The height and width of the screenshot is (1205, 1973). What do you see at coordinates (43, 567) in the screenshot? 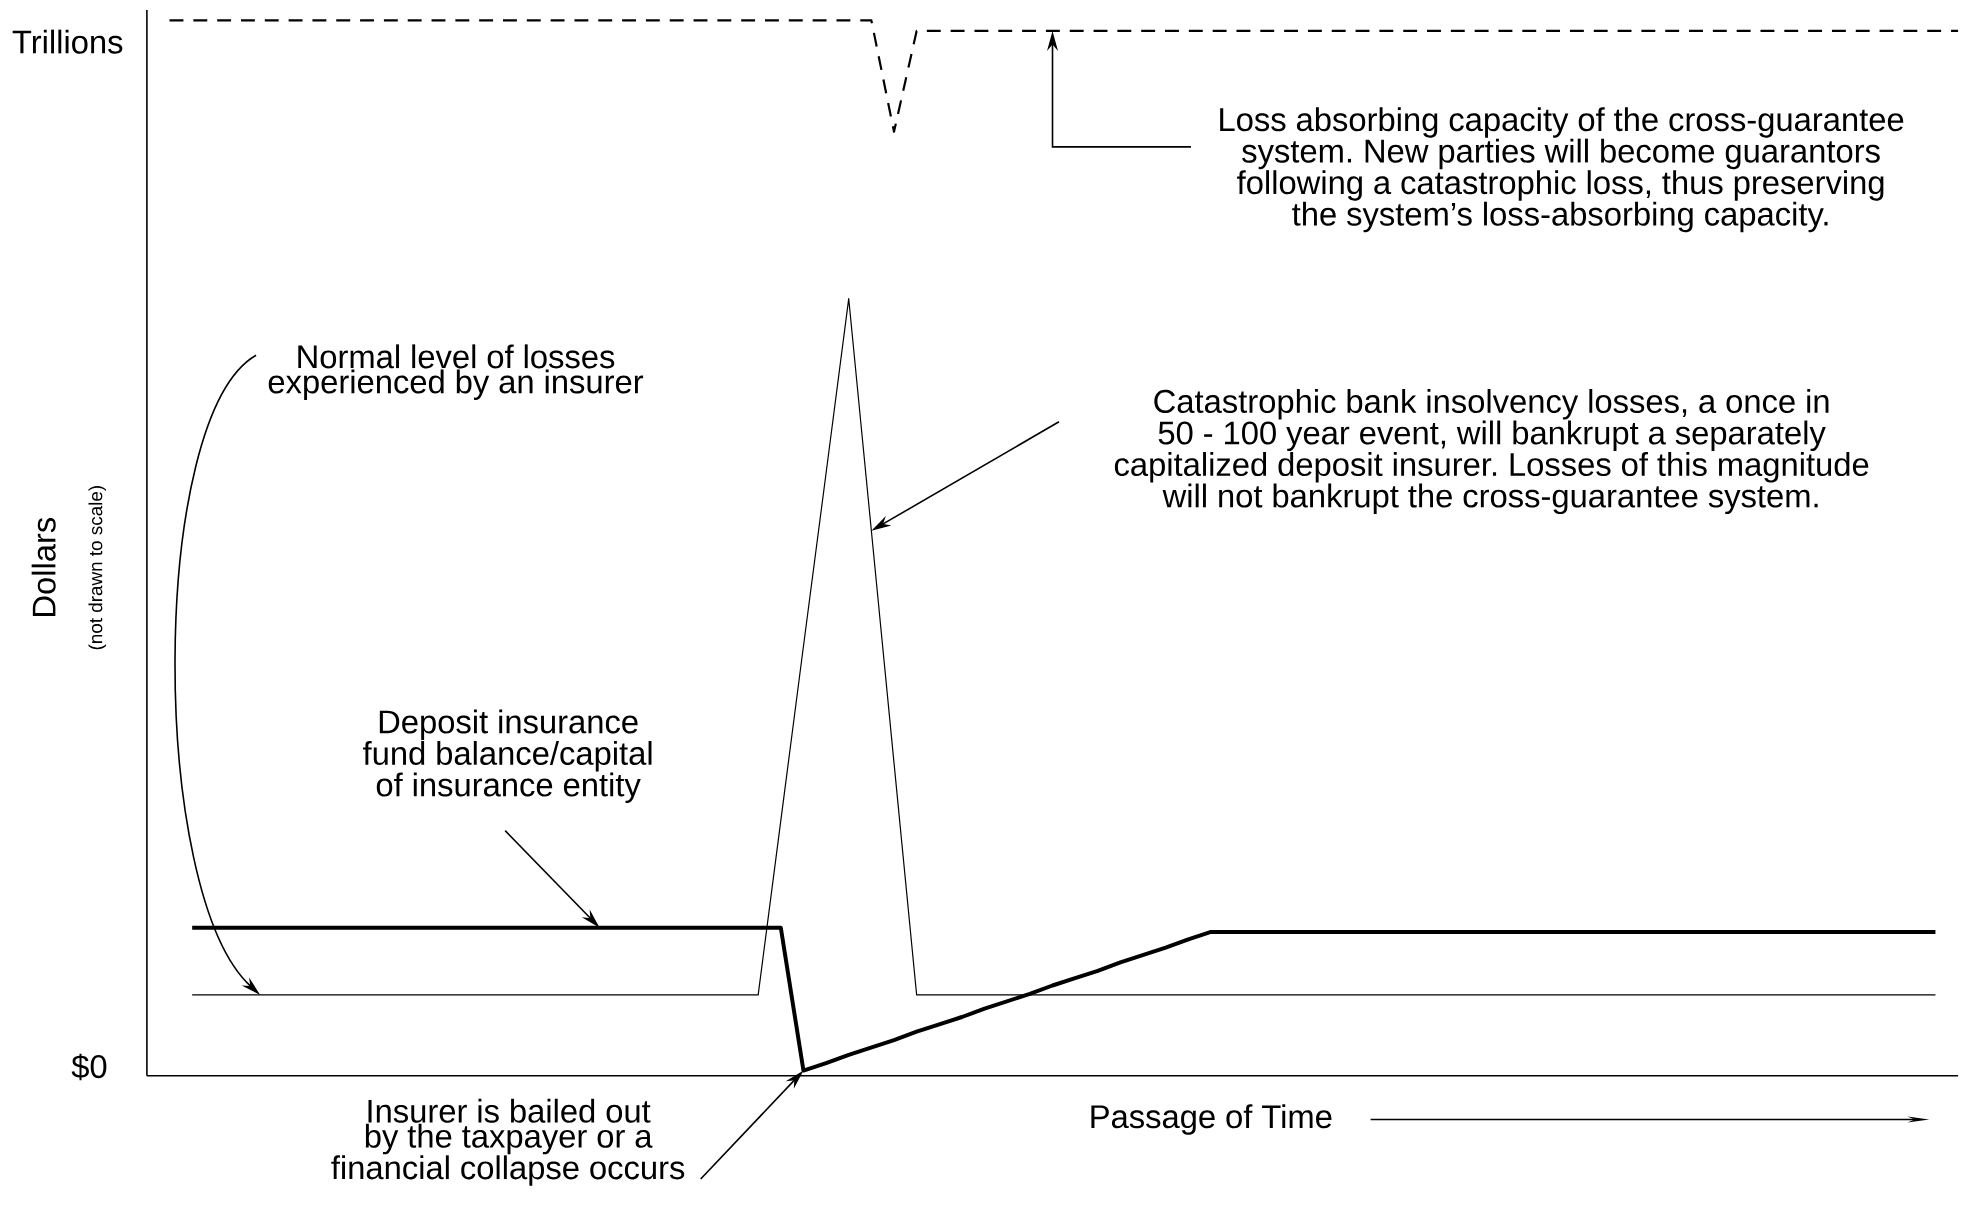
I see `y-axis-title: Dollars` at bounding box center [43, 567].